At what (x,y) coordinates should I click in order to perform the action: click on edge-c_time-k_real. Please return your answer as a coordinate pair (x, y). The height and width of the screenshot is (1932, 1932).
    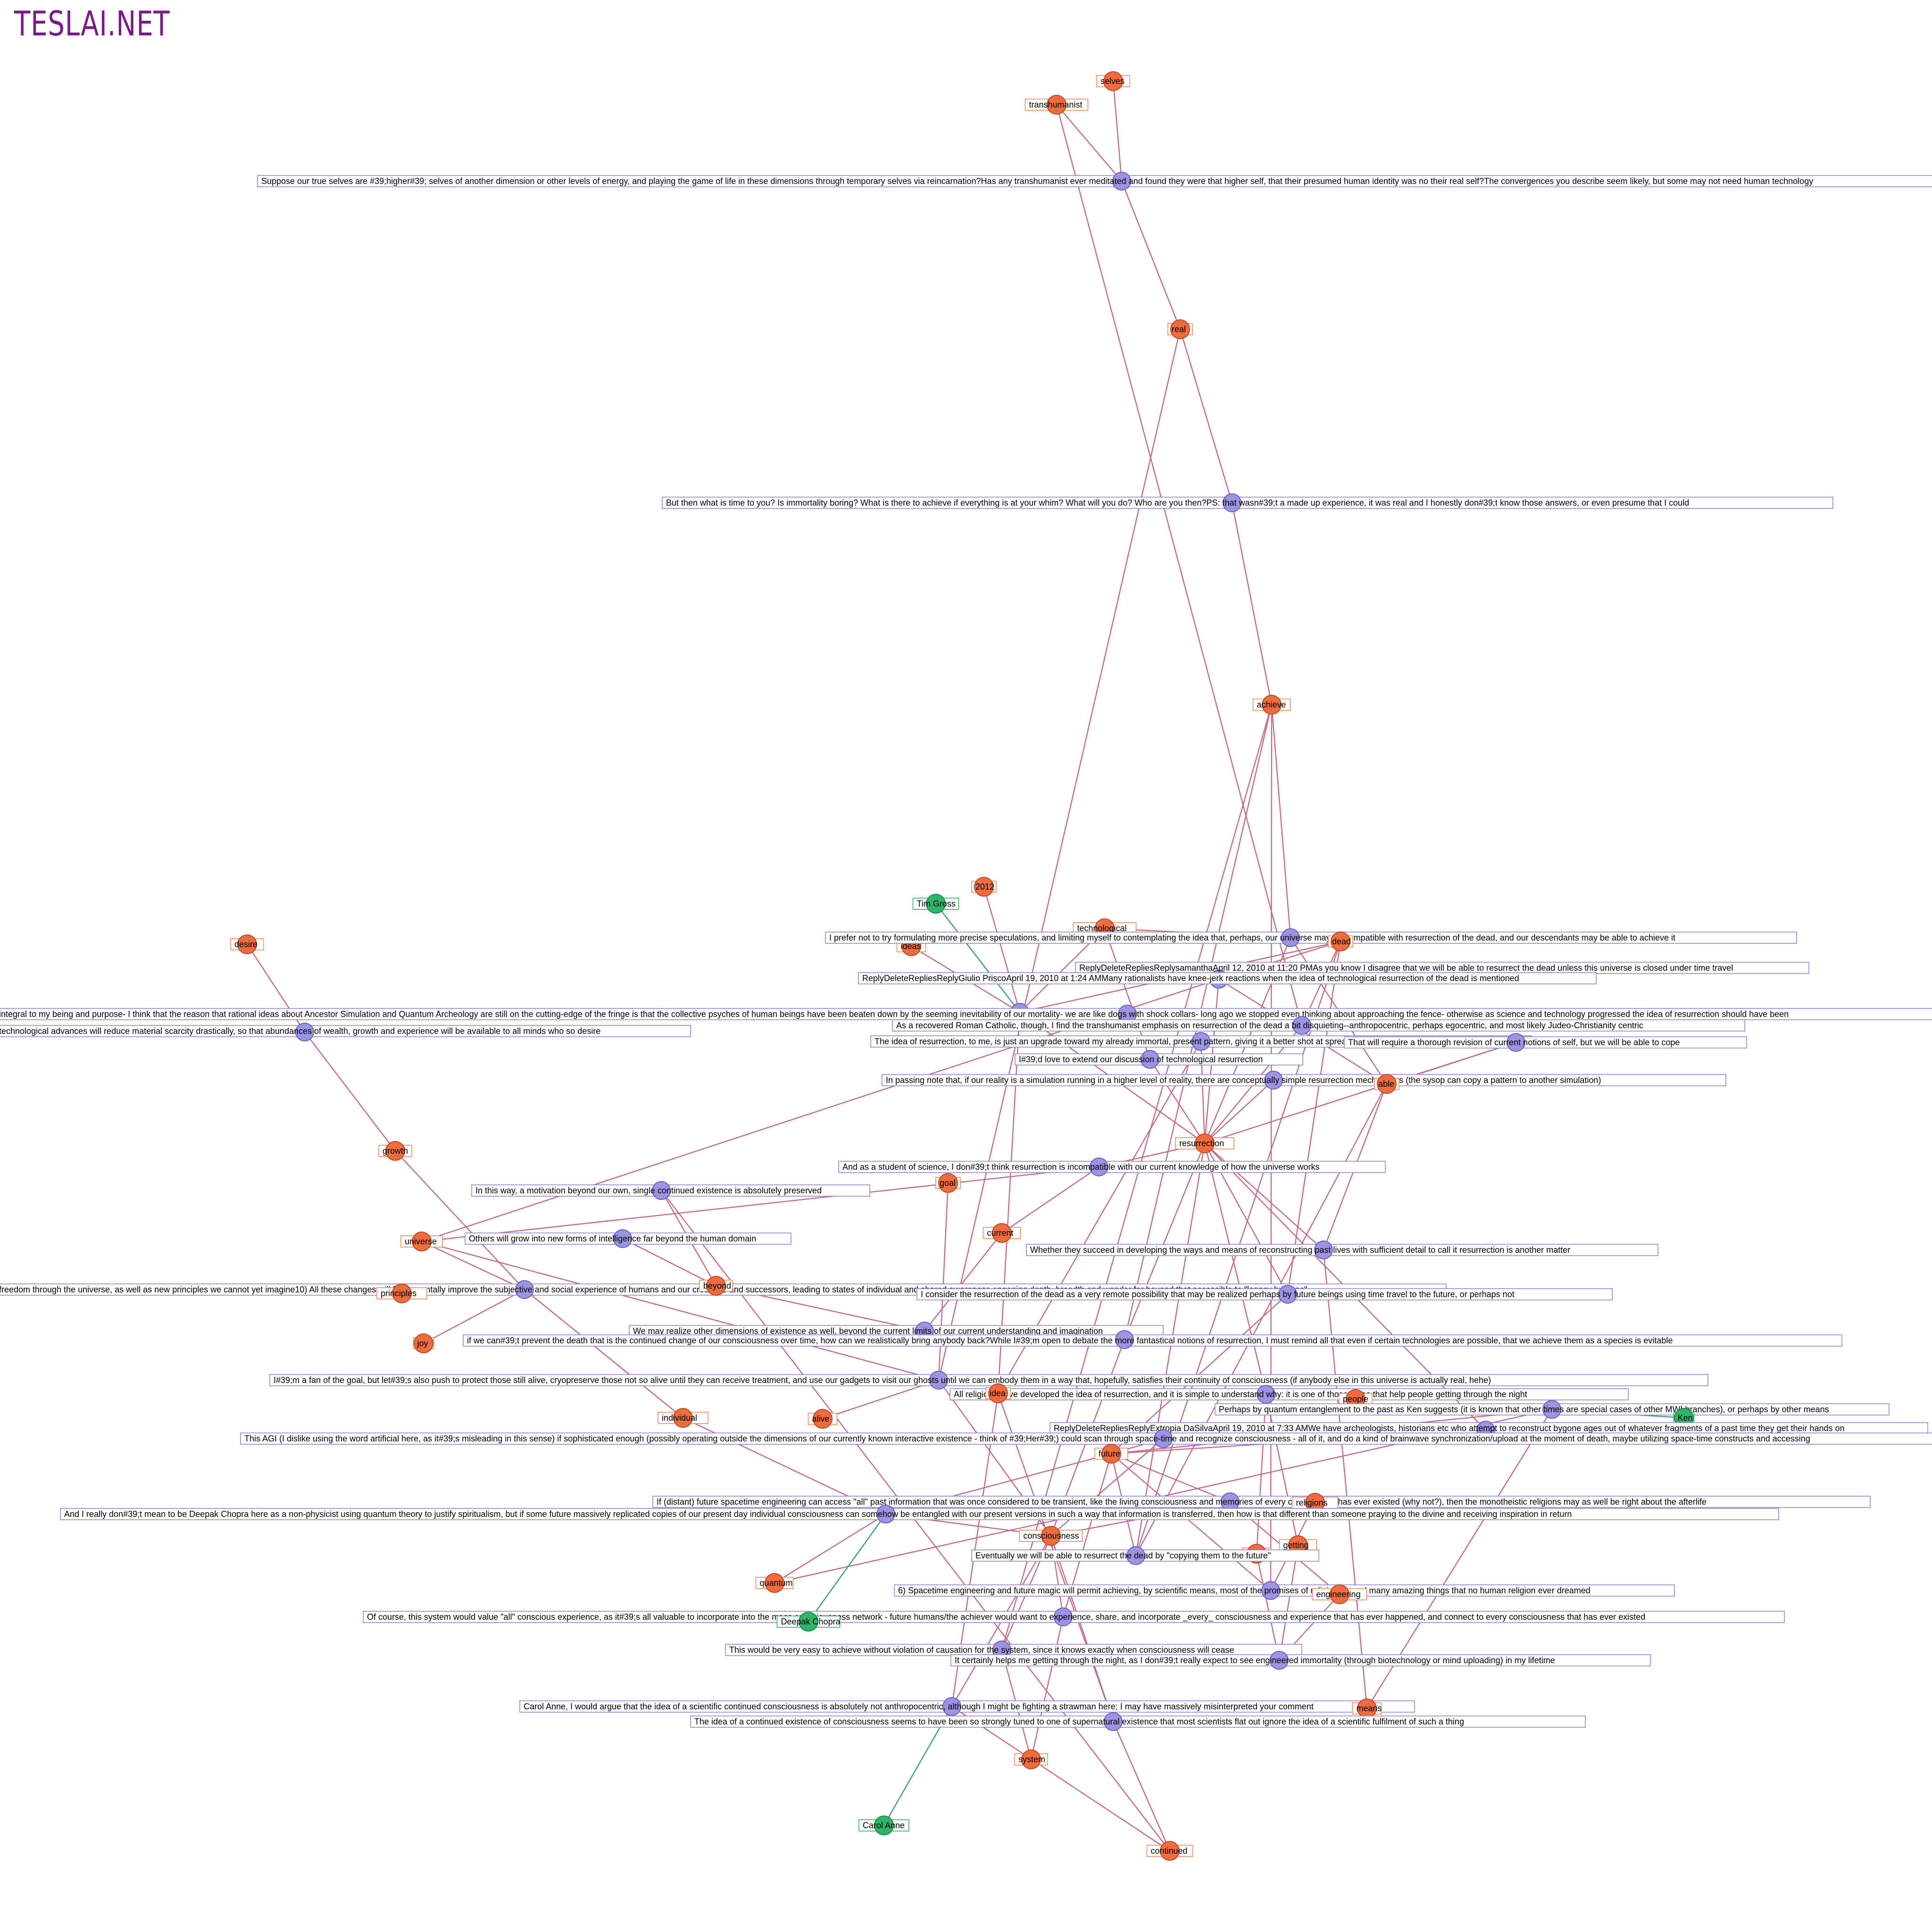
    Looking at the image, I should click on (1206, 416).